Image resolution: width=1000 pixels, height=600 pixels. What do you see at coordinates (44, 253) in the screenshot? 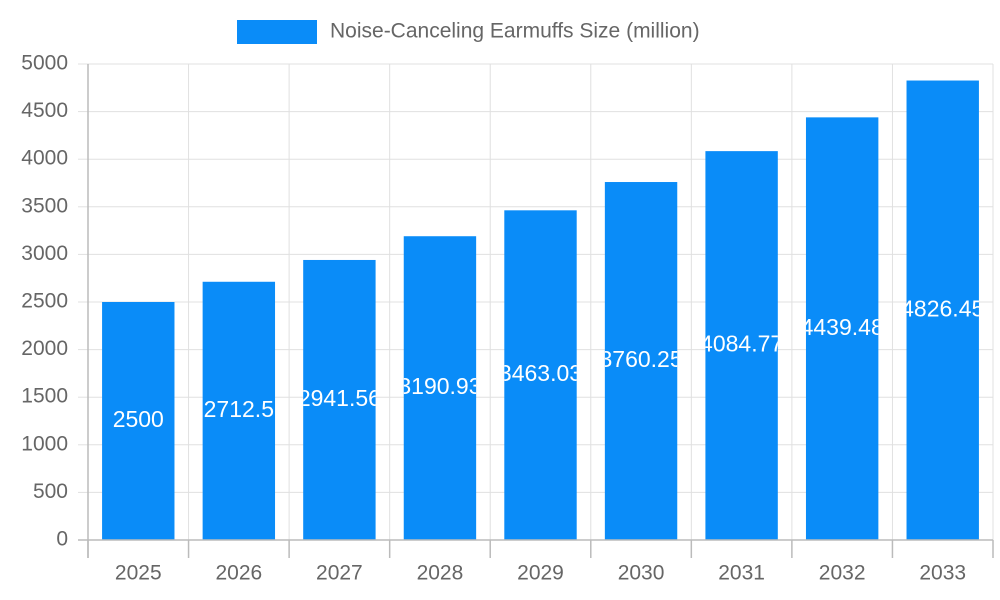
I see `y-tick-label: 3000` at bounding box center [44, 253].